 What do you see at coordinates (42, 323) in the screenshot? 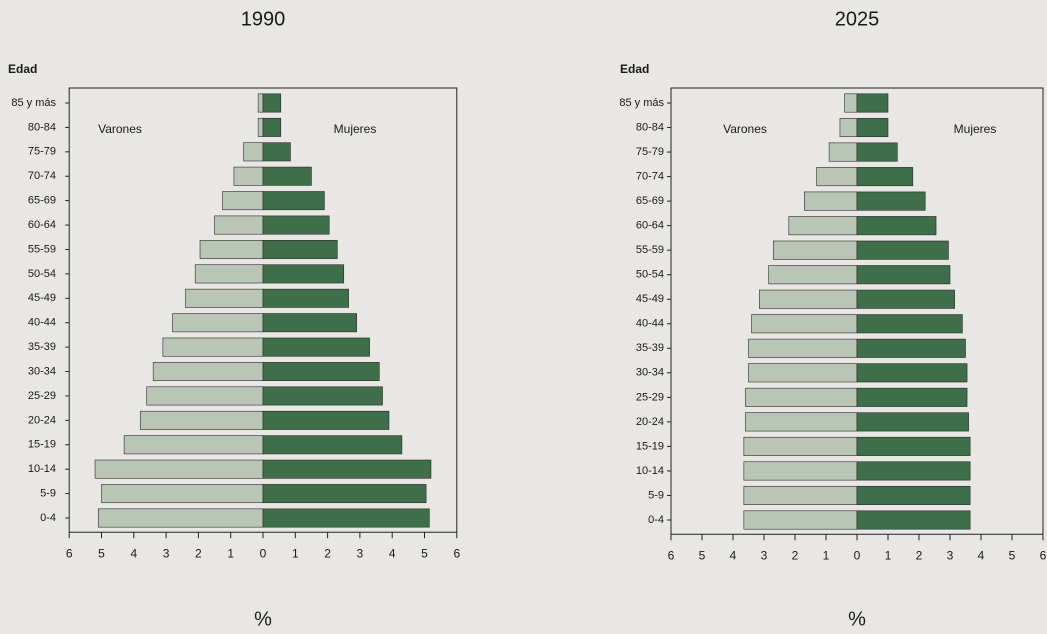
I see `category-label: 40-44` at bounding box center [42, 323].